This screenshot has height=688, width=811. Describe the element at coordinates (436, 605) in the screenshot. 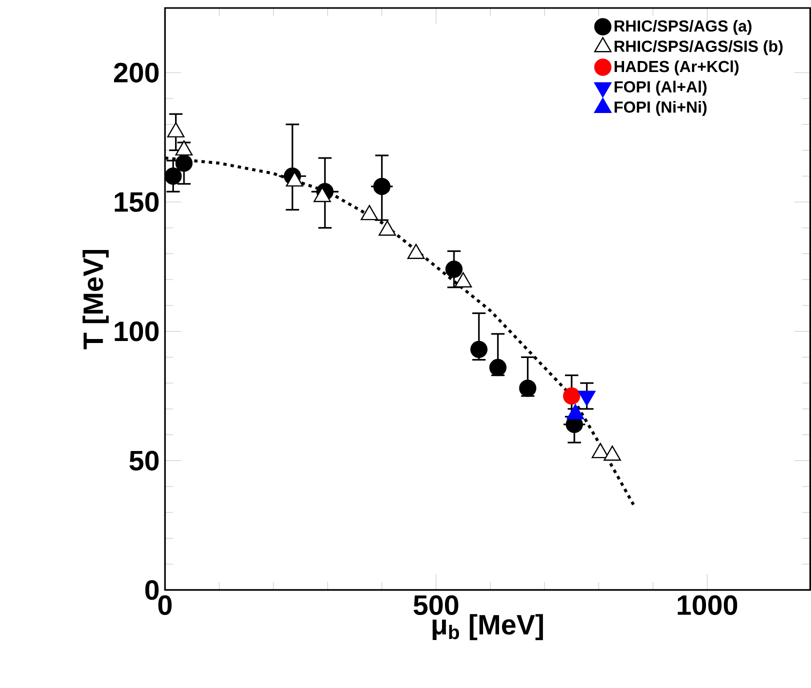

I see `x-tick-label: 500` at that location.